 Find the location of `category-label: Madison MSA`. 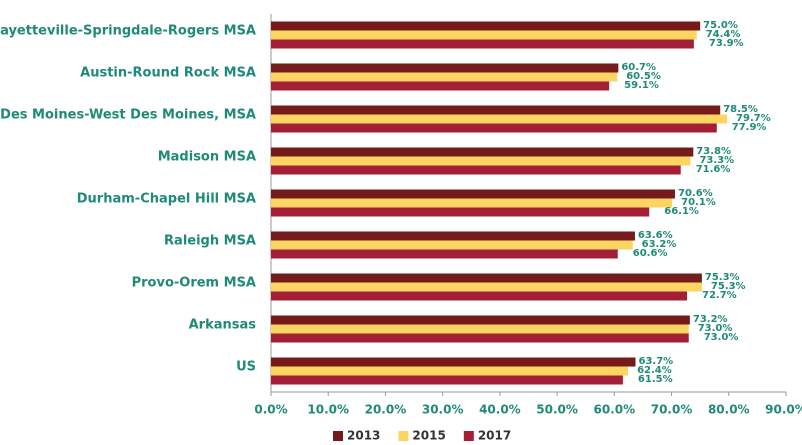

category-label: Madison MSA is located at coordinates (207, 157).